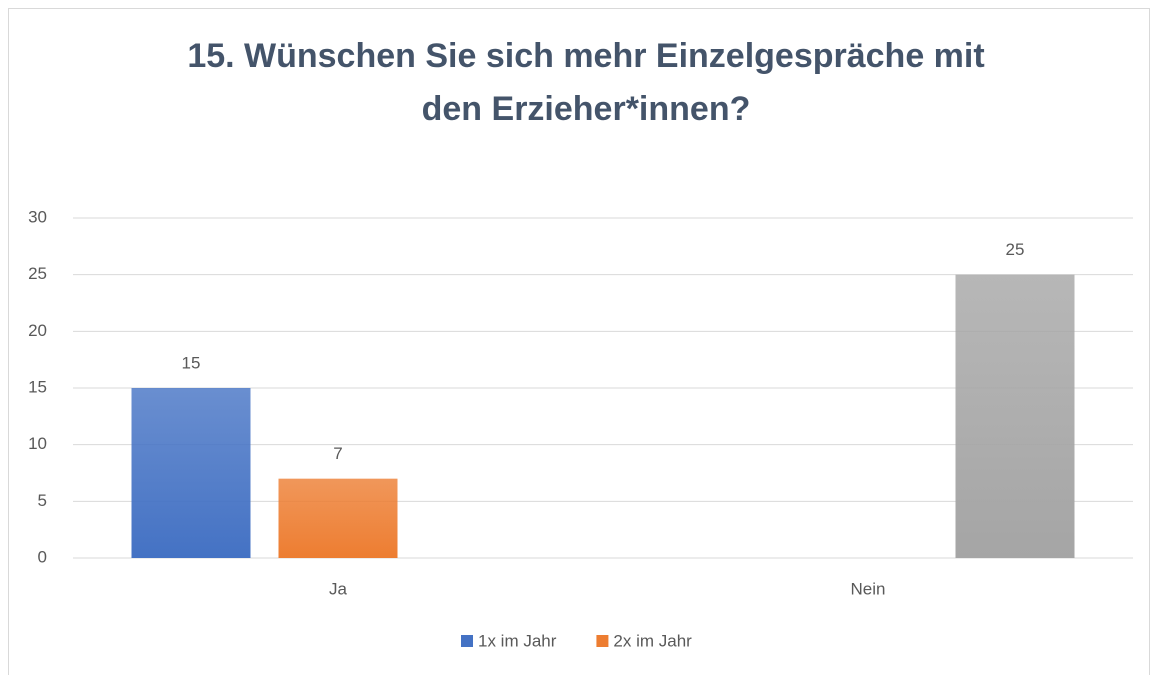  I want to click on y-tick-label: 15, so click(37, 386).